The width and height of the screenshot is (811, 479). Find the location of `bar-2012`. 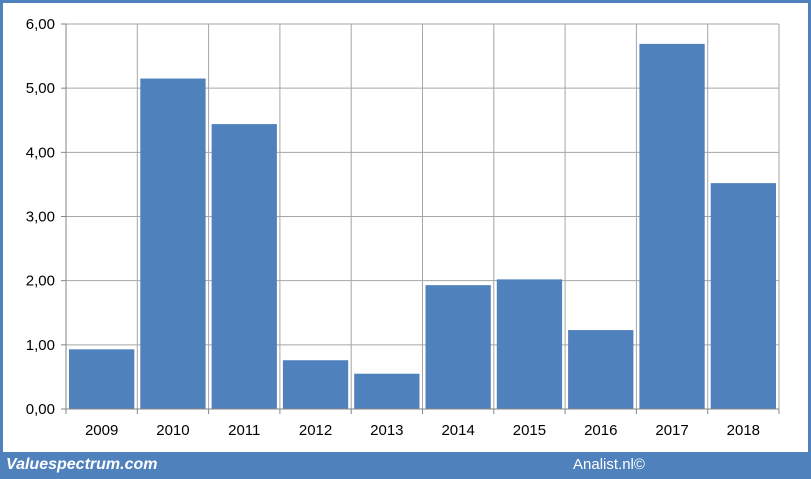

bar-2012 is located at coordinates (315, 384).